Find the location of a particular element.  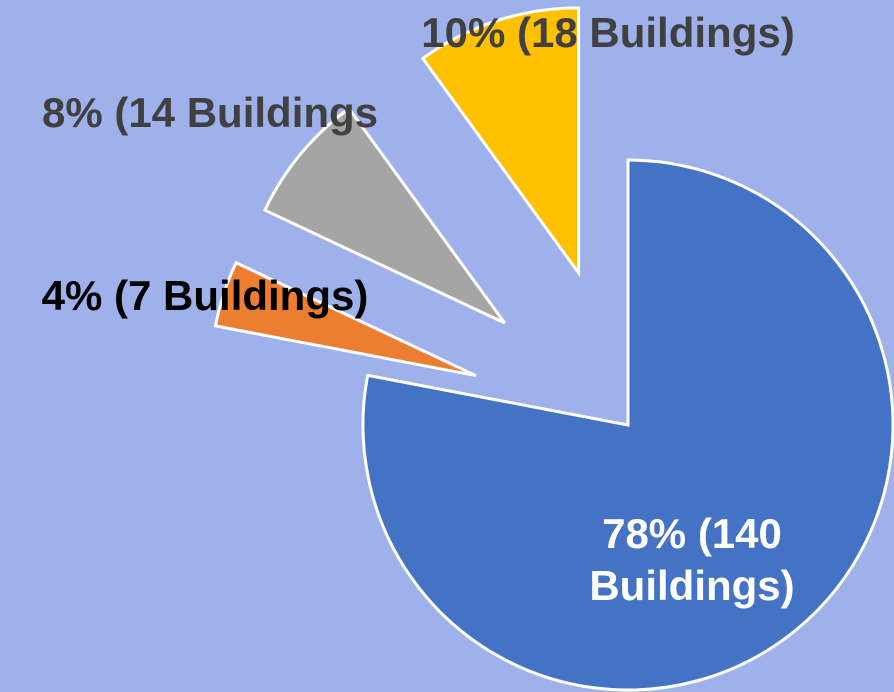

data-label: 10% (18 Buildings) is located at coordinates (608, 32).